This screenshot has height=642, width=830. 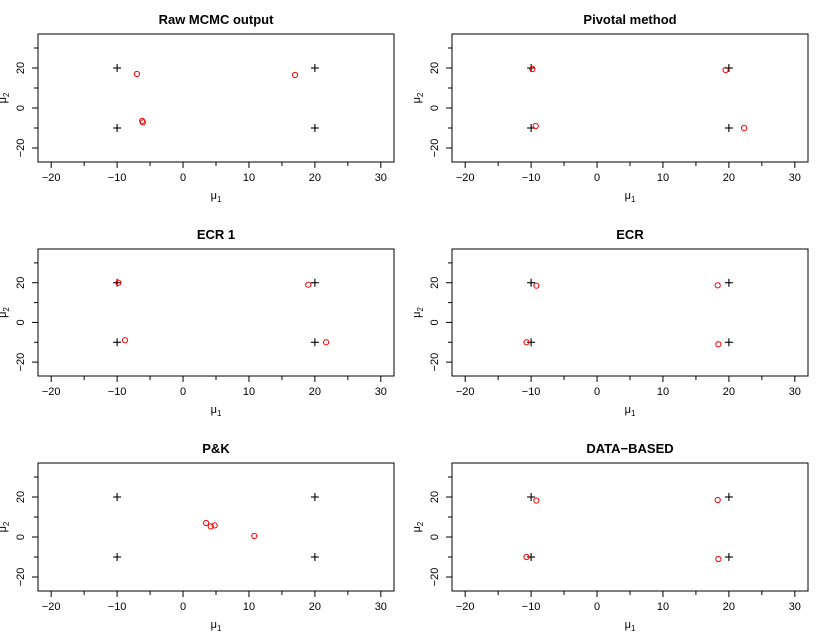 What do you see at coordinates (630, 234) in the screenshot?
I see `chart-title: ECR` at bounding box center [630, 234].